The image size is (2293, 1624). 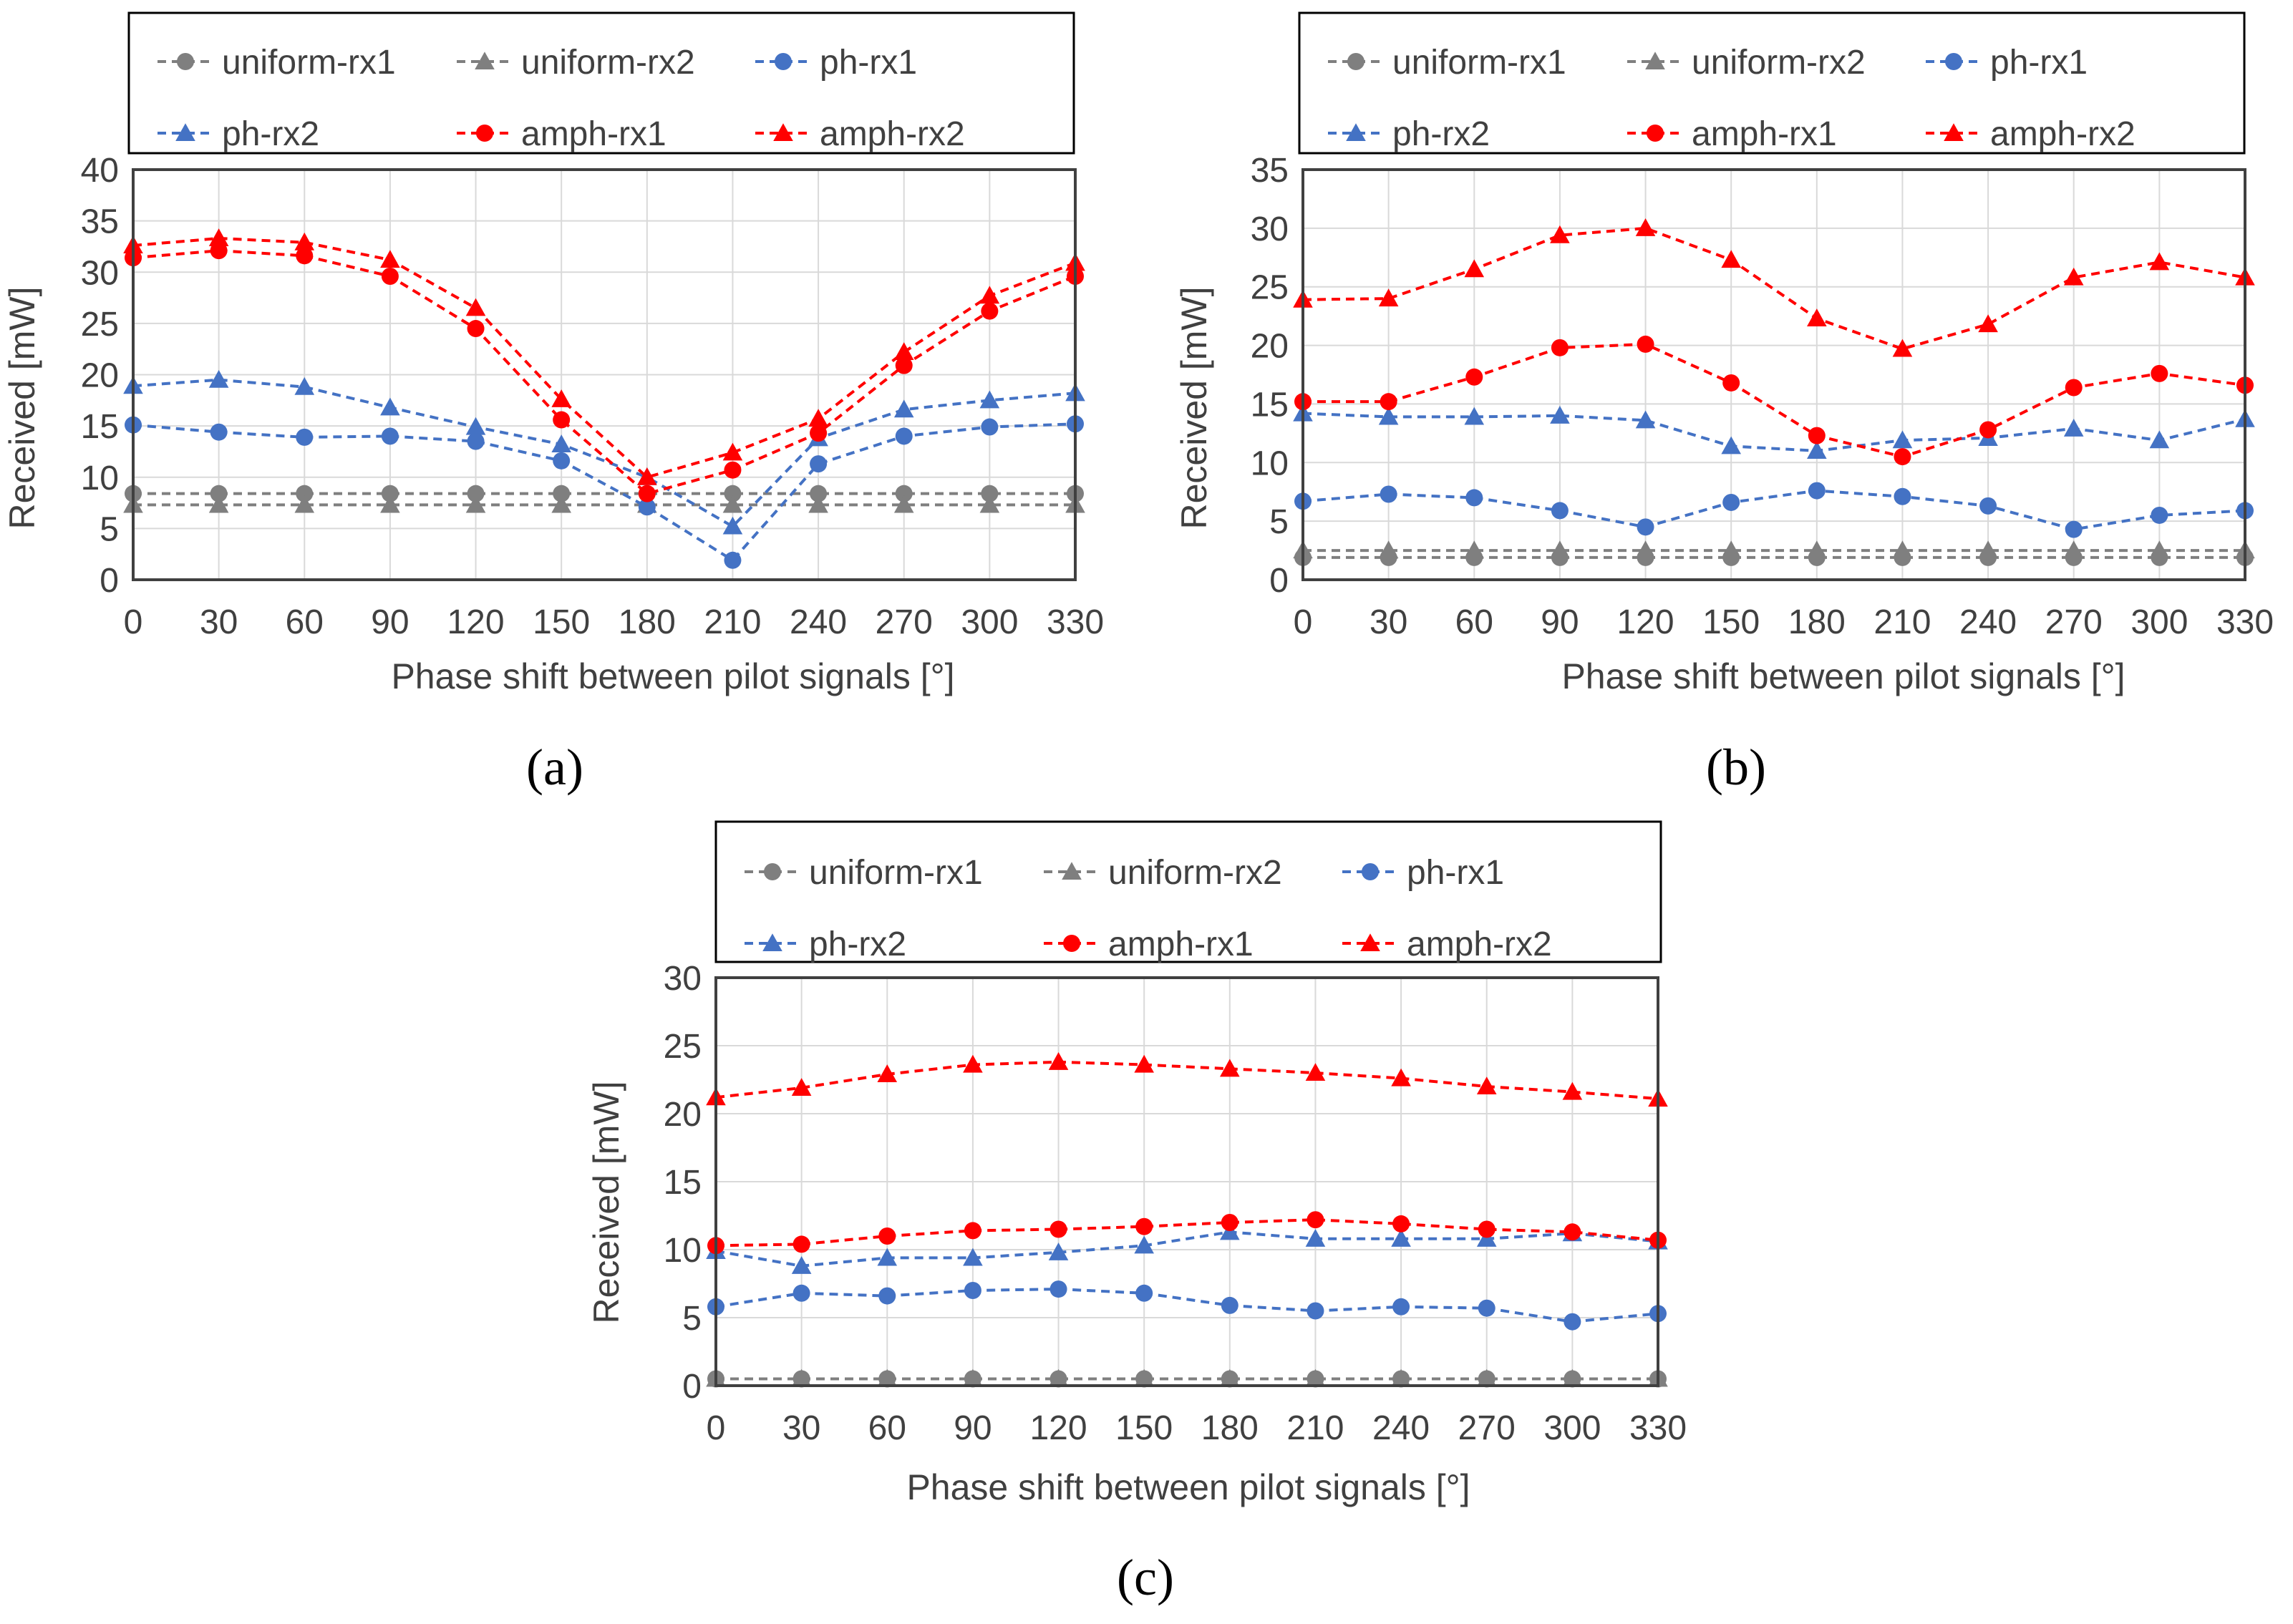 I want to click on y-tick-label: 0, so click(x=1279, y=581).